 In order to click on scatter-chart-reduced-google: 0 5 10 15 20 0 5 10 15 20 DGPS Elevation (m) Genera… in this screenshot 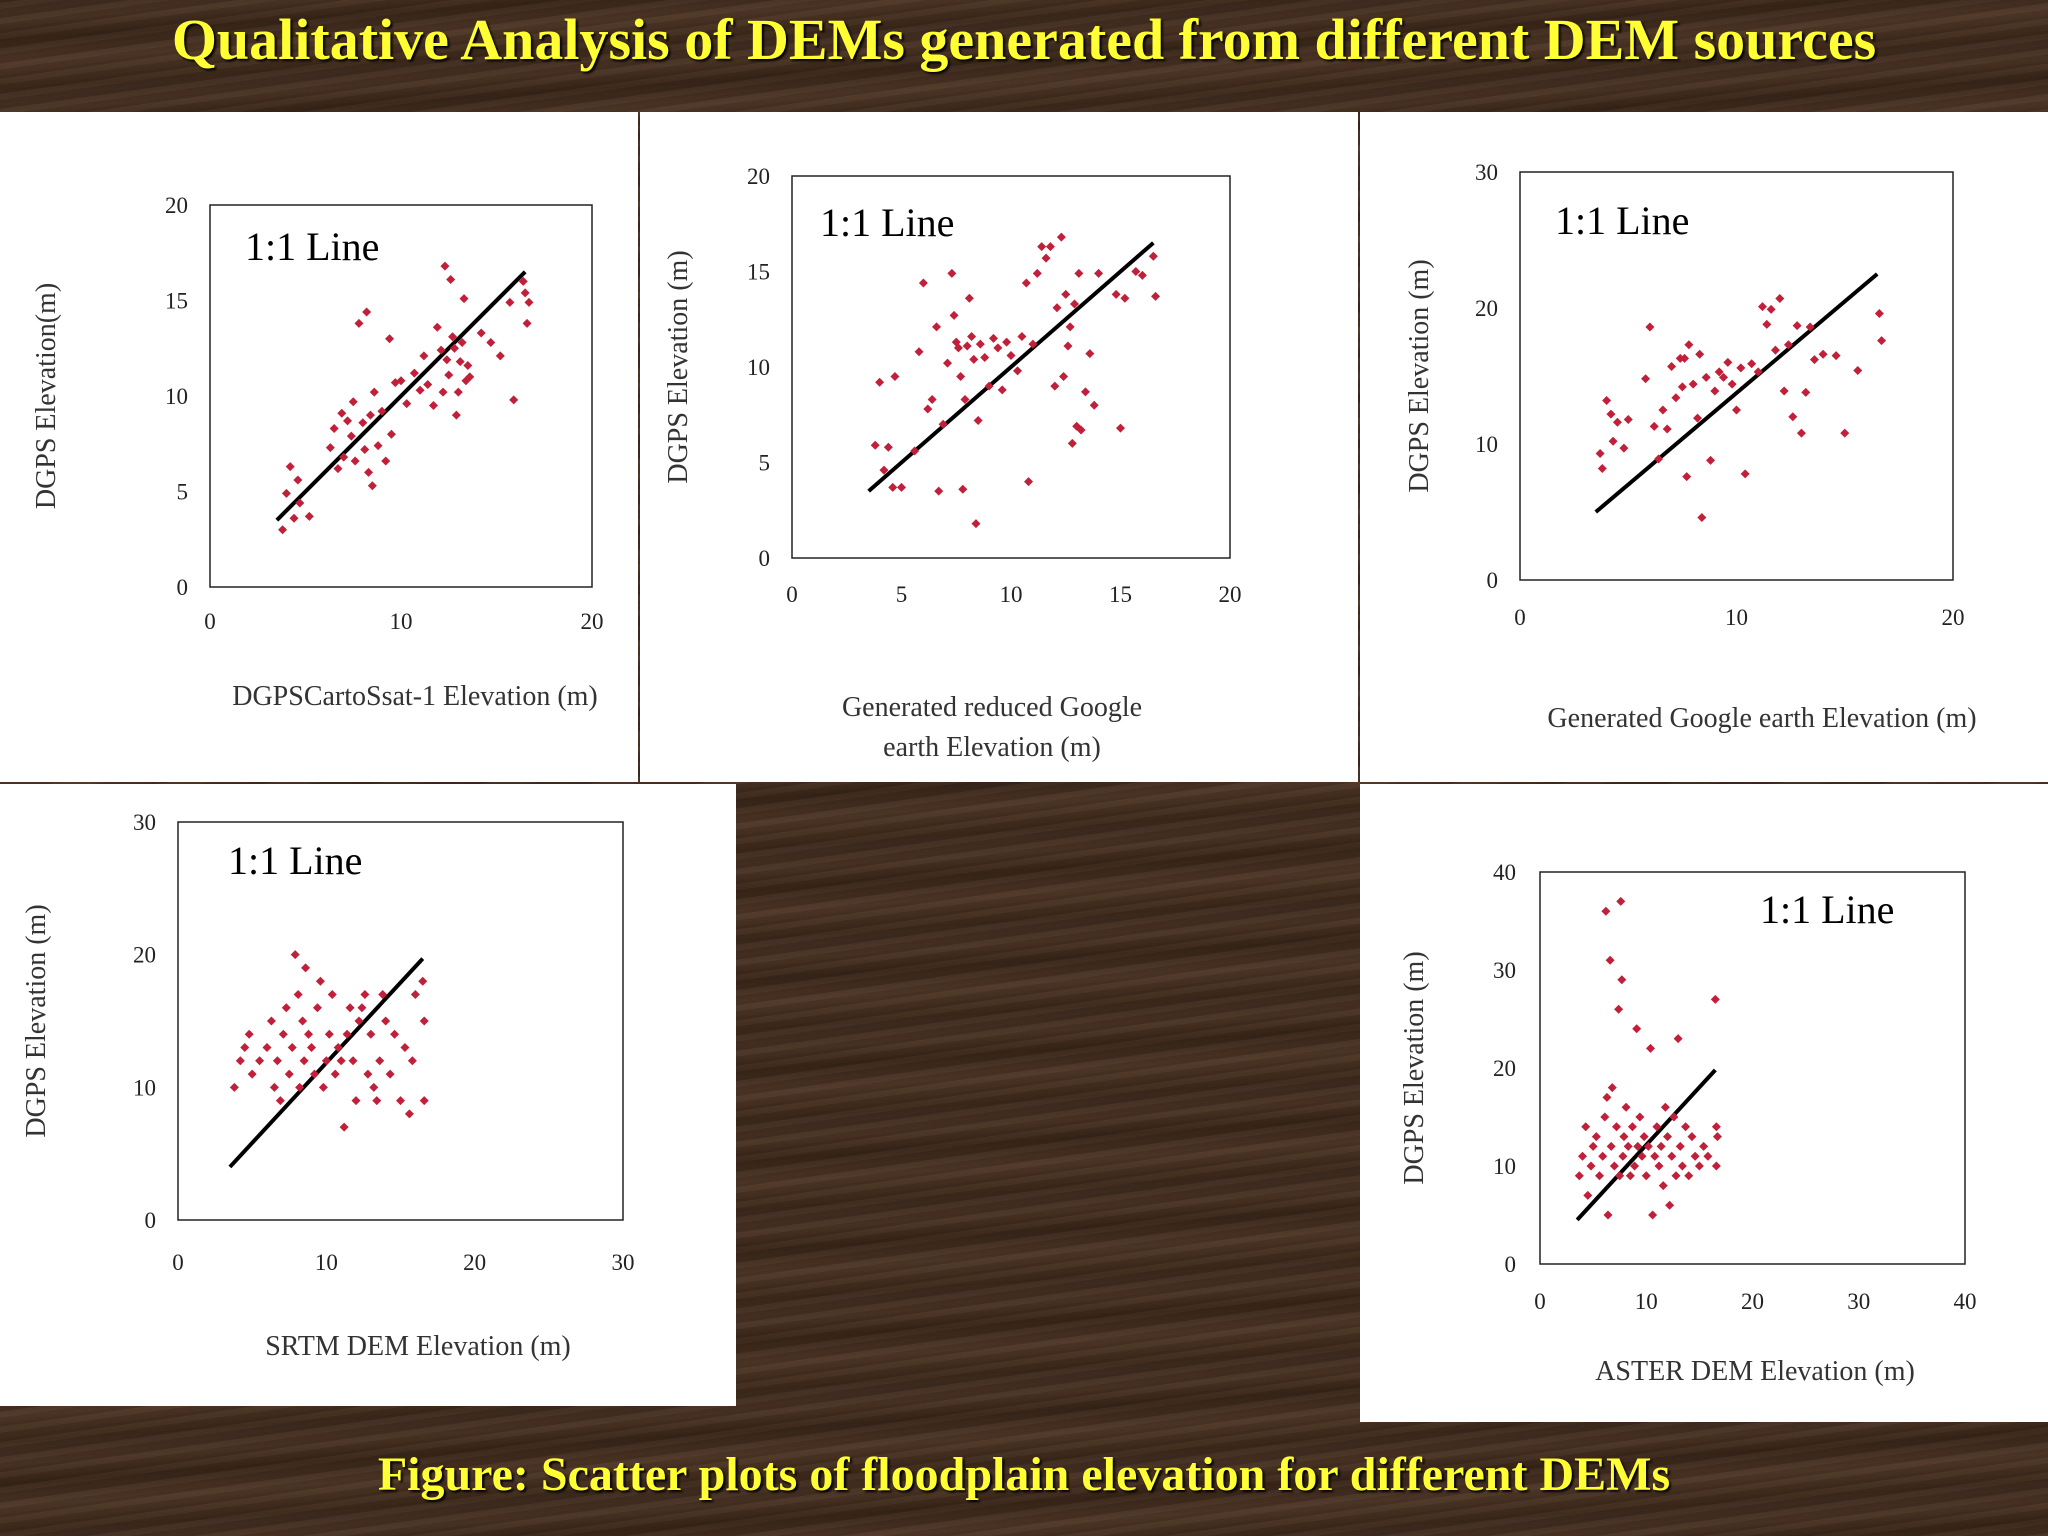, I will do `click(952, 463)`.